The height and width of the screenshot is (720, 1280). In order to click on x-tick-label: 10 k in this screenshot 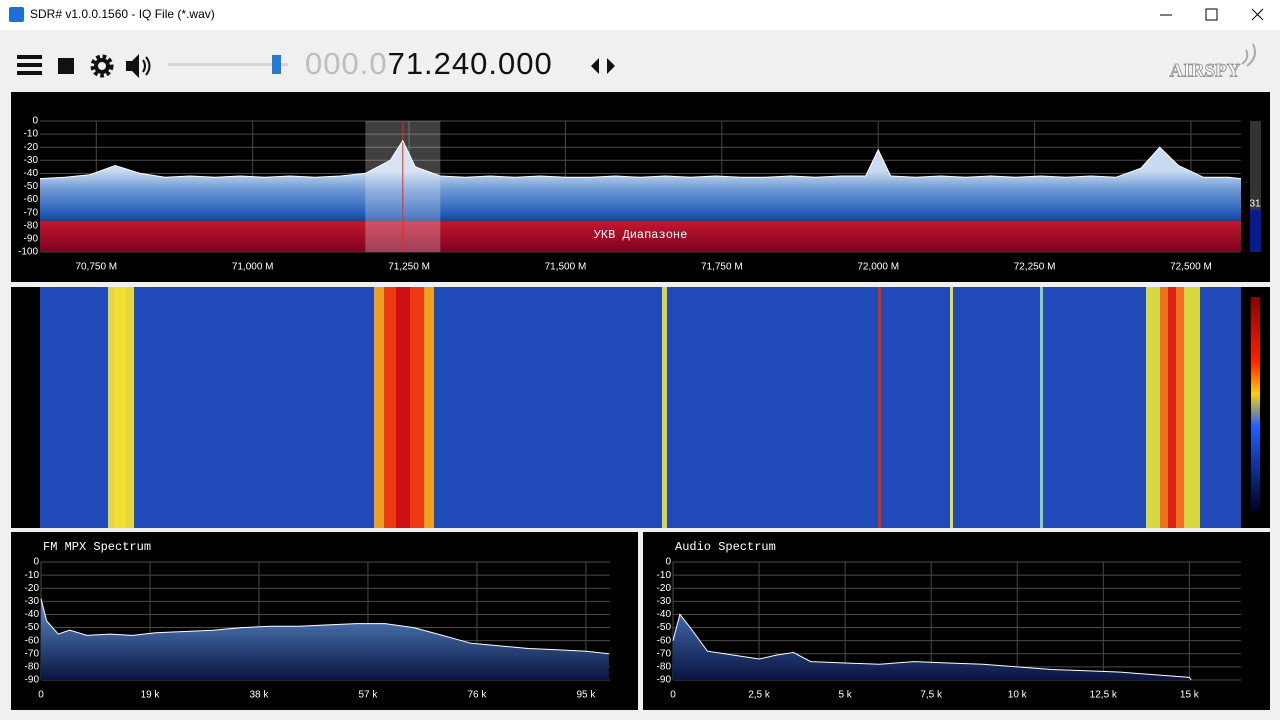, I will do `click(1018, 695)`.